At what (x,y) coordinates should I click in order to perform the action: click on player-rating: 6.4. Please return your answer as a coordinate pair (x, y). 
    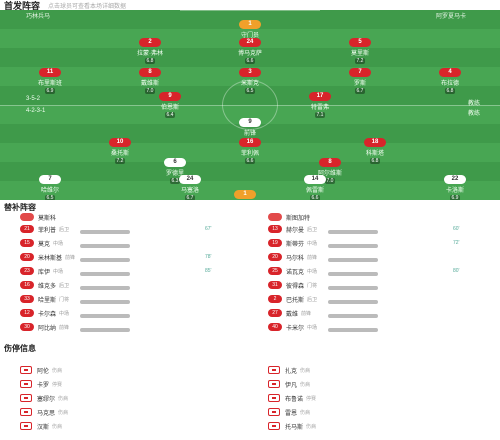
    Looking at the image, I should click on (170, 115).